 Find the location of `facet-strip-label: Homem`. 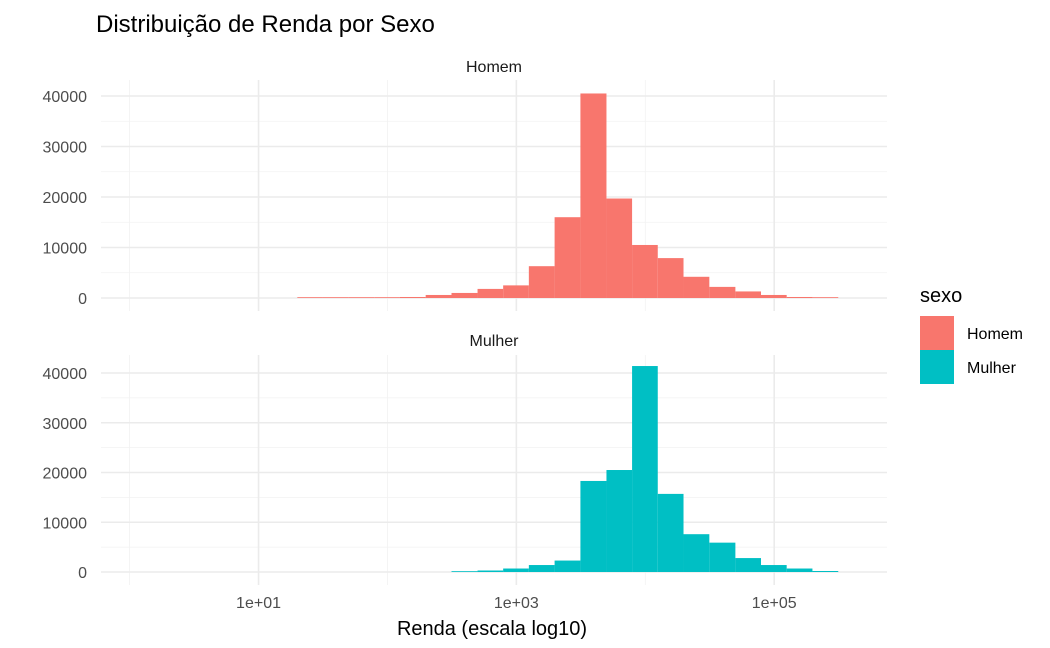

facet-strip-label: Homem is located at coordinates (494, 67).